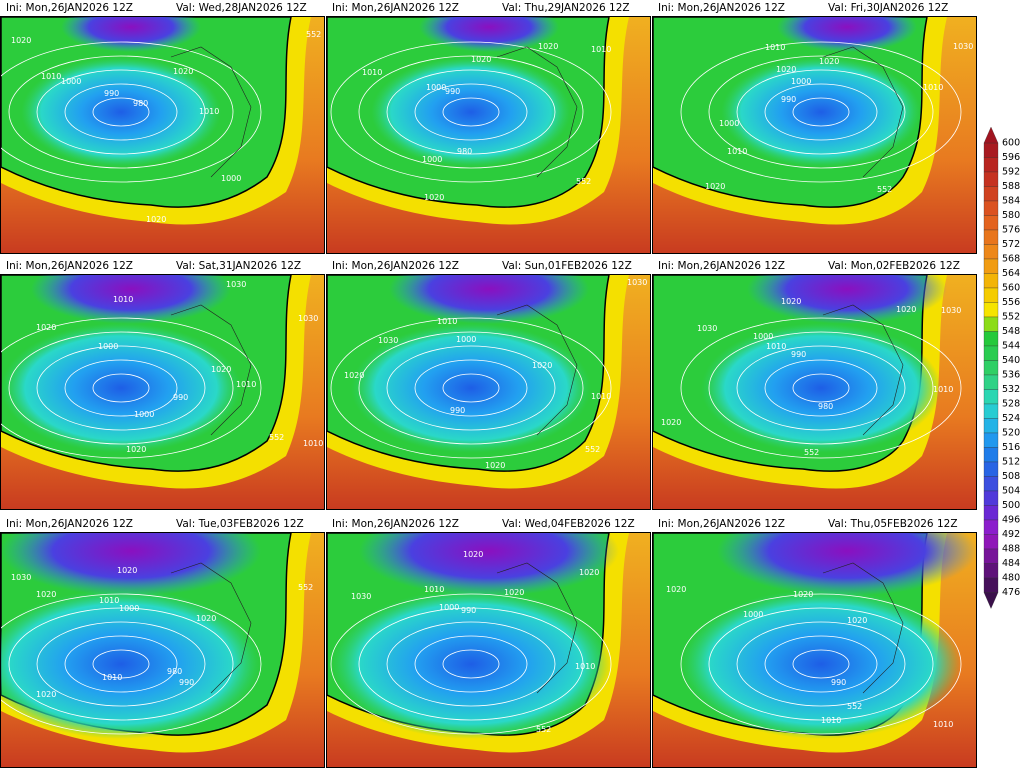 This screenshot has width=1024, height=768. Describe the element at coordinates (1011, 143) in the screenshot. I see `colorbar-label: 600` at that location.